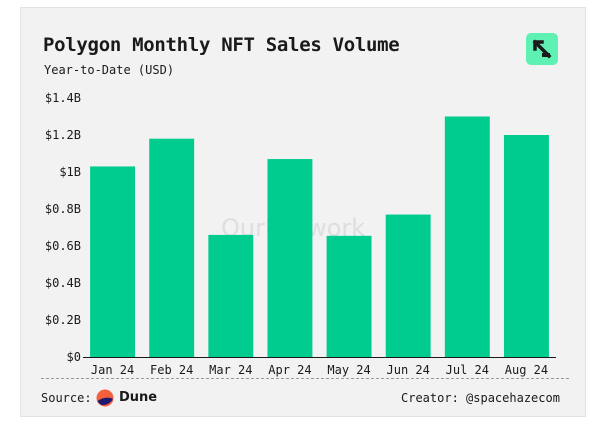 The height and width of the screenshot is (424, 600). I want to click on creator-credit: Creator: @spacehazecom, so click(480, 398).